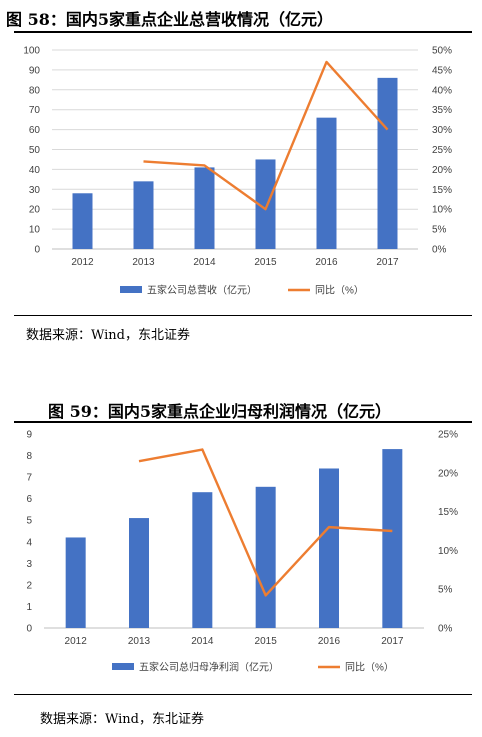 This screenshot has height=737, width=482. Describe the element at coordinates (209, 667) in the screenshot. I see `legend-bar-label: 五家公司总归母净利润（亿元）` at that location.